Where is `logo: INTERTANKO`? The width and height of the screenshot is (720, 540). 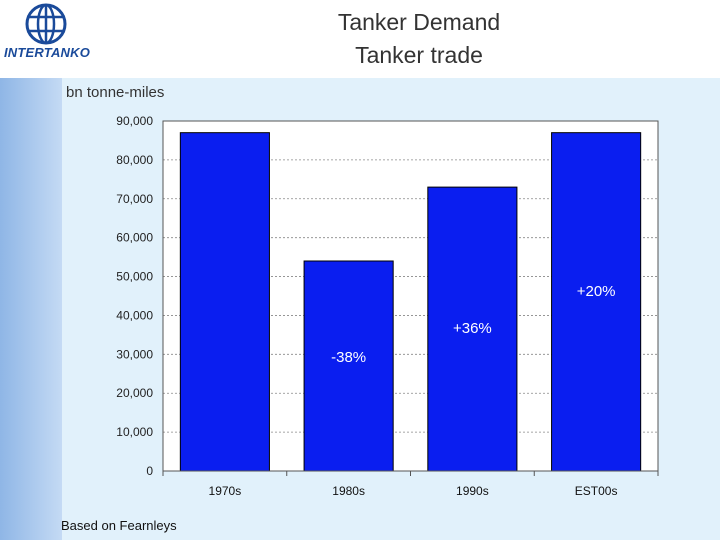 logo: INTERTANKO is located at coordinates (59, 39).